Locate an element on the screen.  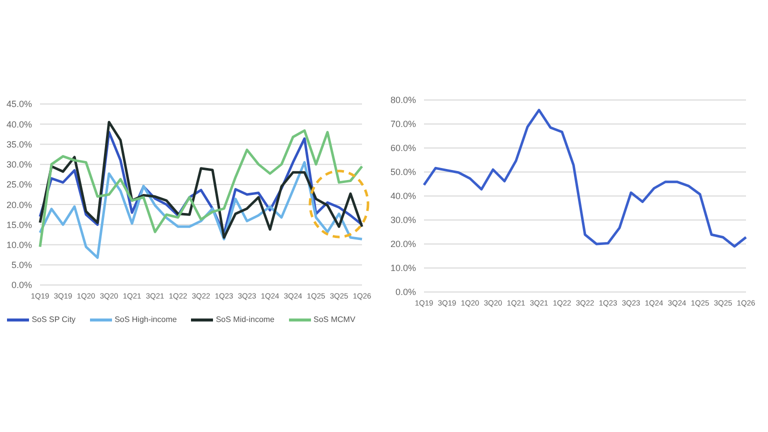
y-tick-label: 25.0% is located at coordinates (19, 185).